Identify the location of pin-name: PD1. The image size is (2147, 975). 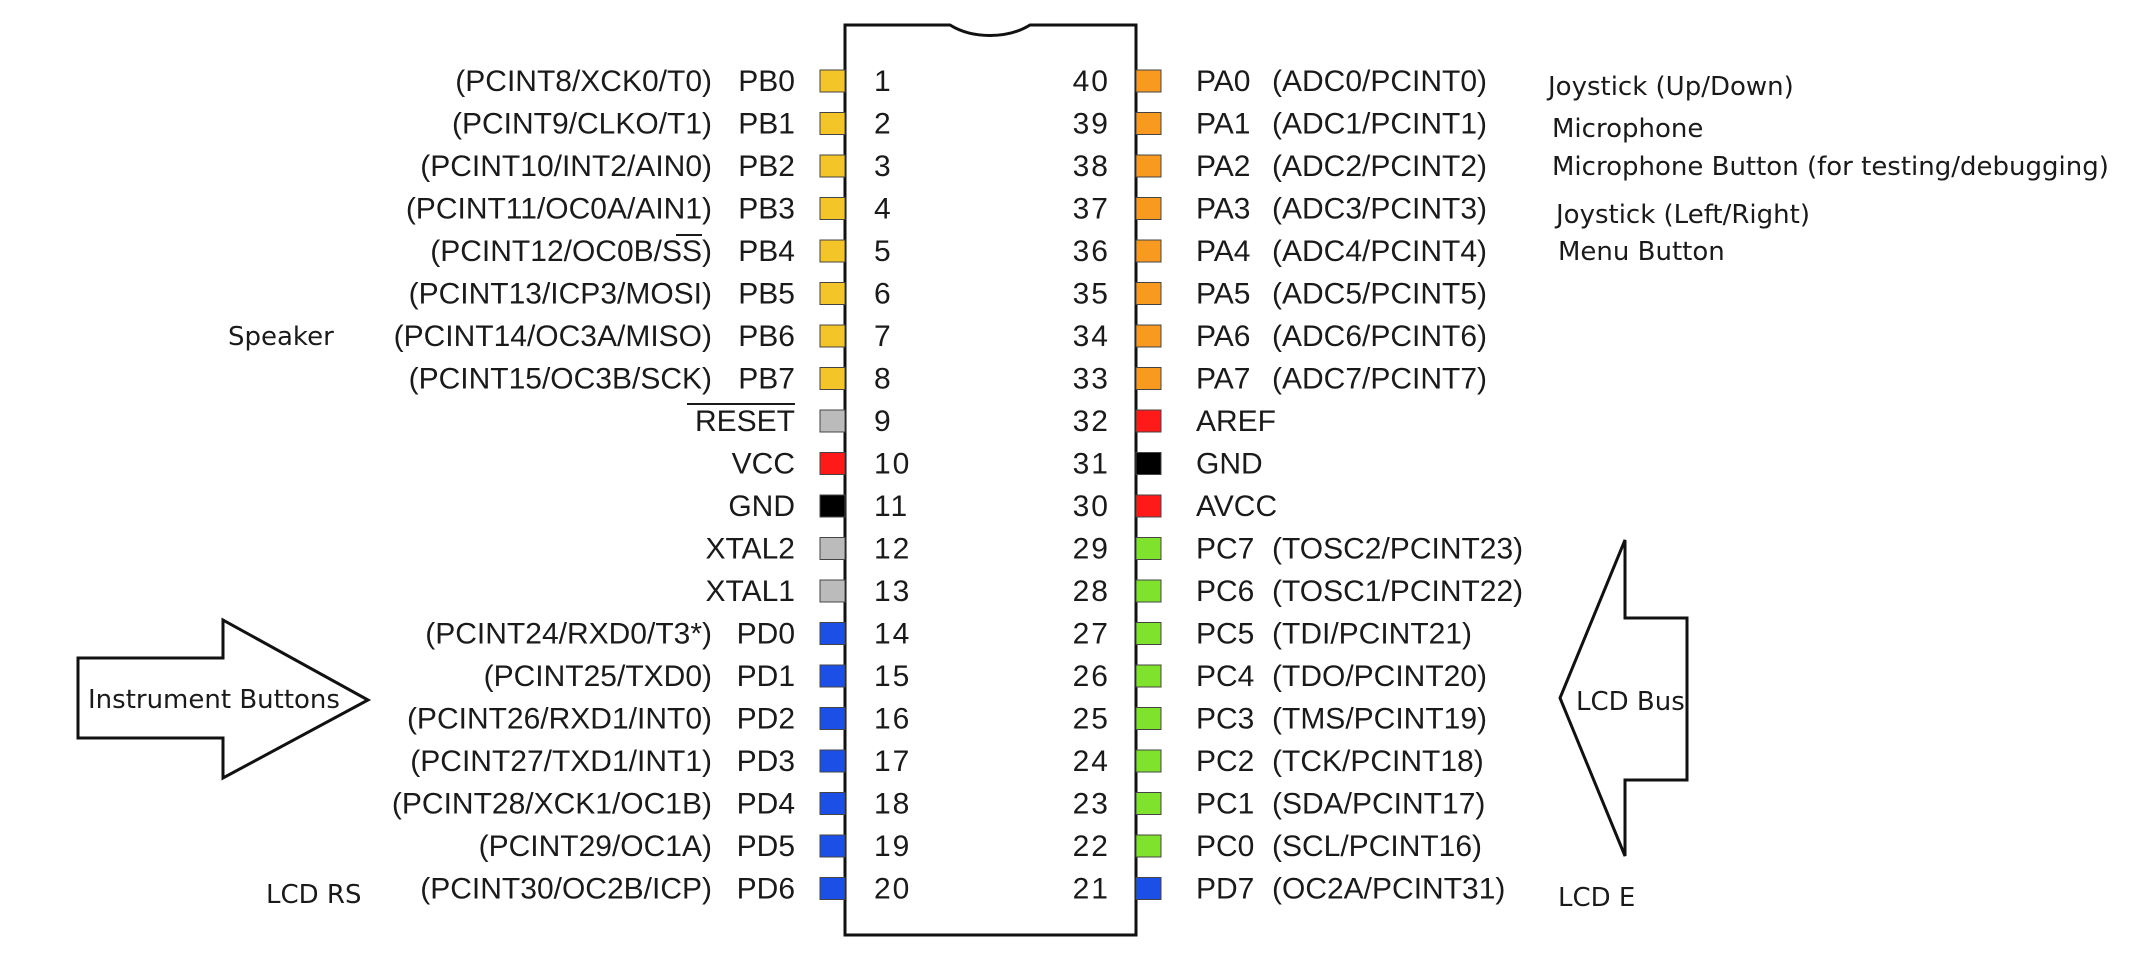
(766, 676).